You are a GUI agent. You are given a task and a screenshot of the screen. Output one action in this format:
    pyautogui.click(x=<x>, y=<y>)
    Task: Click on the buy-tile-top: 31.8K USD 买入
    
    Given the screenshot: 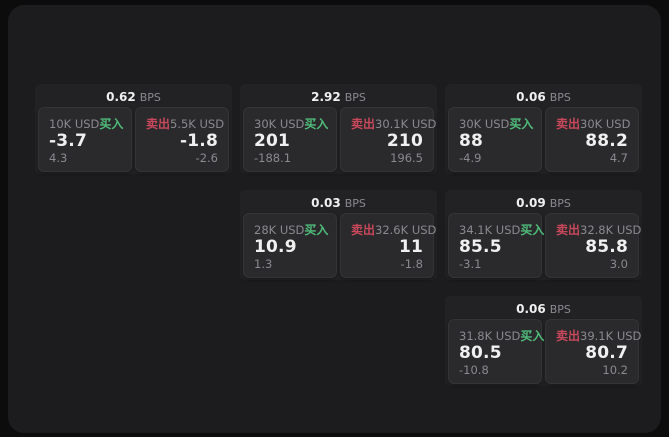 What is the action you would take?
    pyautogui.click(x=501, y=335)
    